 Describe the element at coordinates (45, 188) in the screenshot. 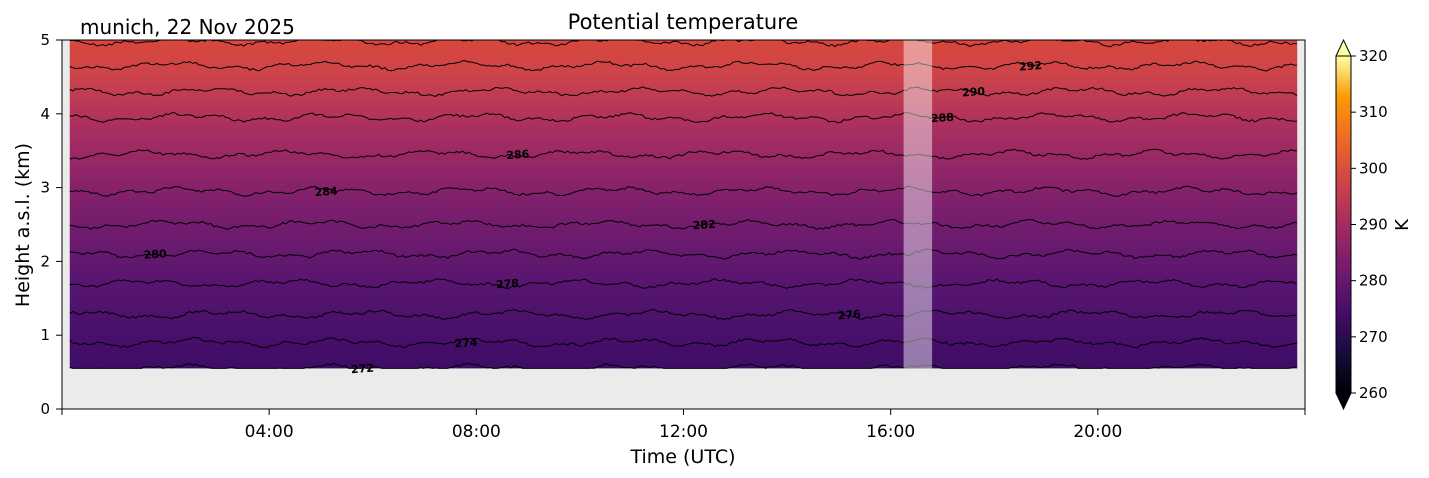

I see `y-tick-label: 3` at that location.